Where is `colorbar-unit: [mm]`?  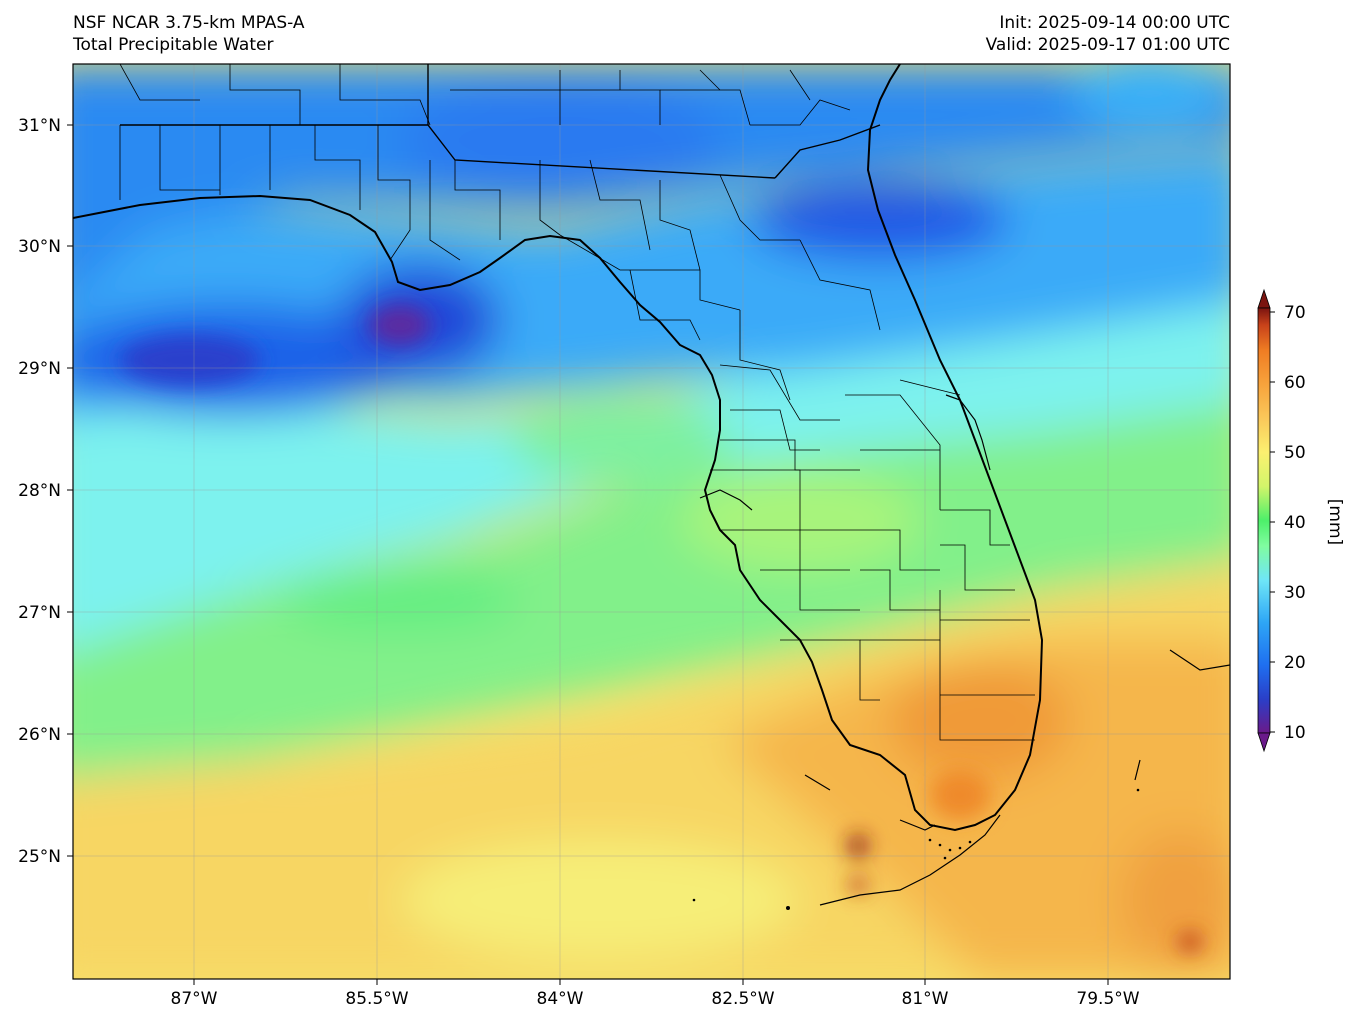
colorbar-unit: [mm] is located at coordinates (1335, 522).